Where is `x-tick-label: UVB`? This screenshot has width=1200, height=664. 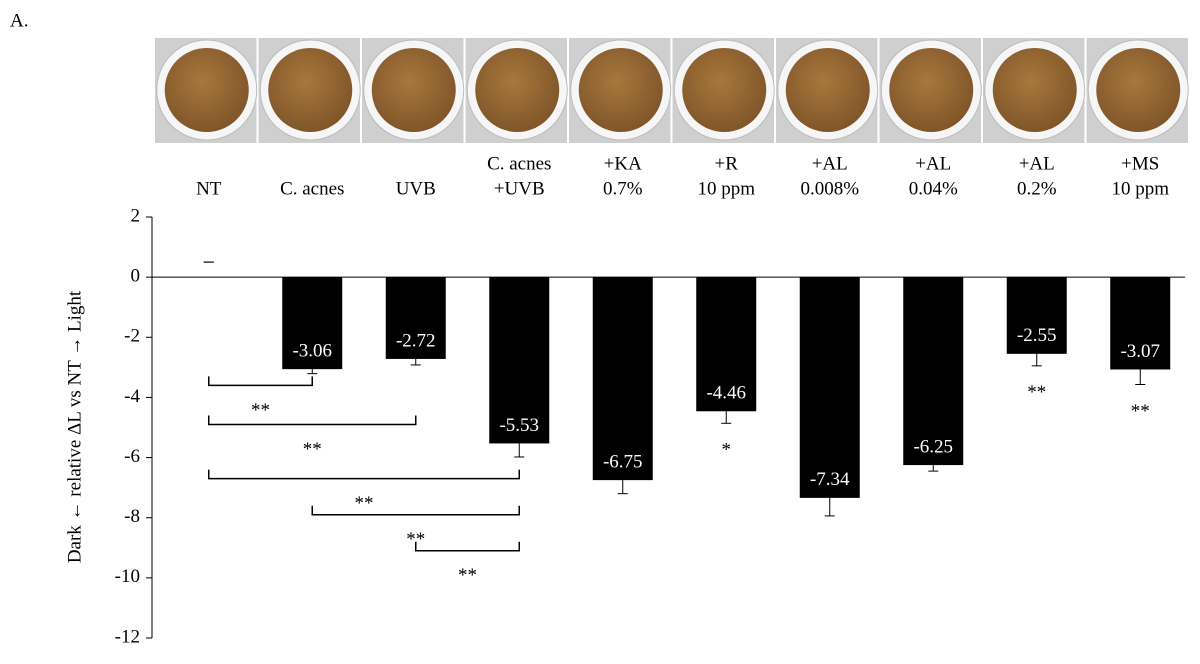
x-tick-label: UVB is located at coordinates (416, 188).